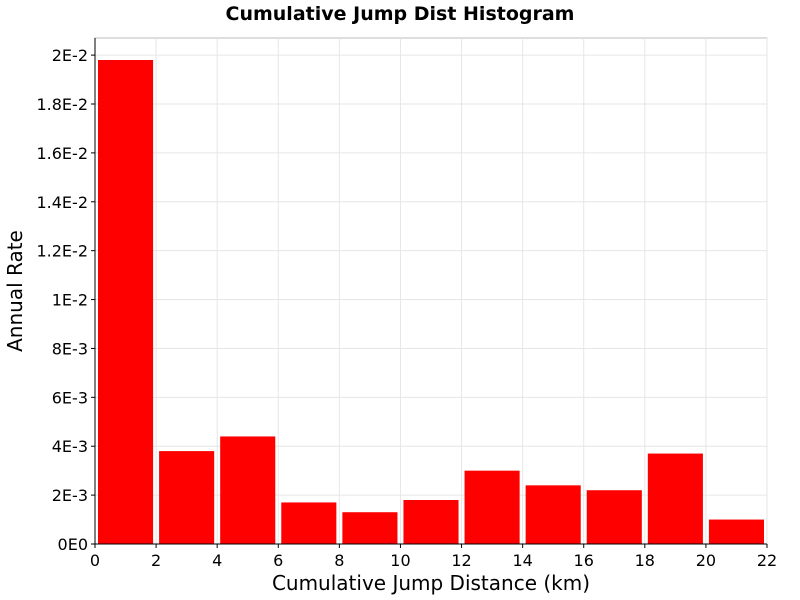  Describe the element at coordinates (70, 495) in the screenshot. I see `y-tick-label: 2E-3` at that location.